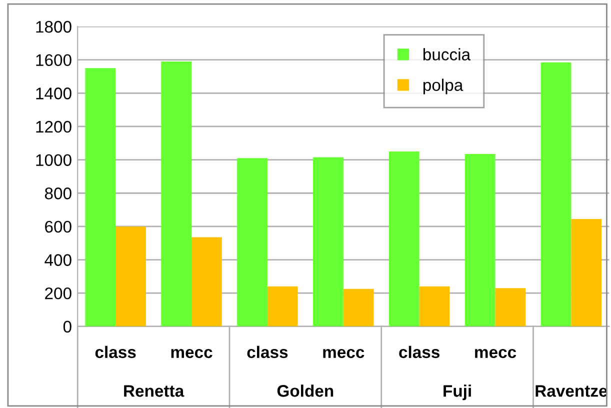  What do you see at coordinates (54, 60) in the screenshot?
I see `y-tick-label: 1600` at bounding box center [54, 60].